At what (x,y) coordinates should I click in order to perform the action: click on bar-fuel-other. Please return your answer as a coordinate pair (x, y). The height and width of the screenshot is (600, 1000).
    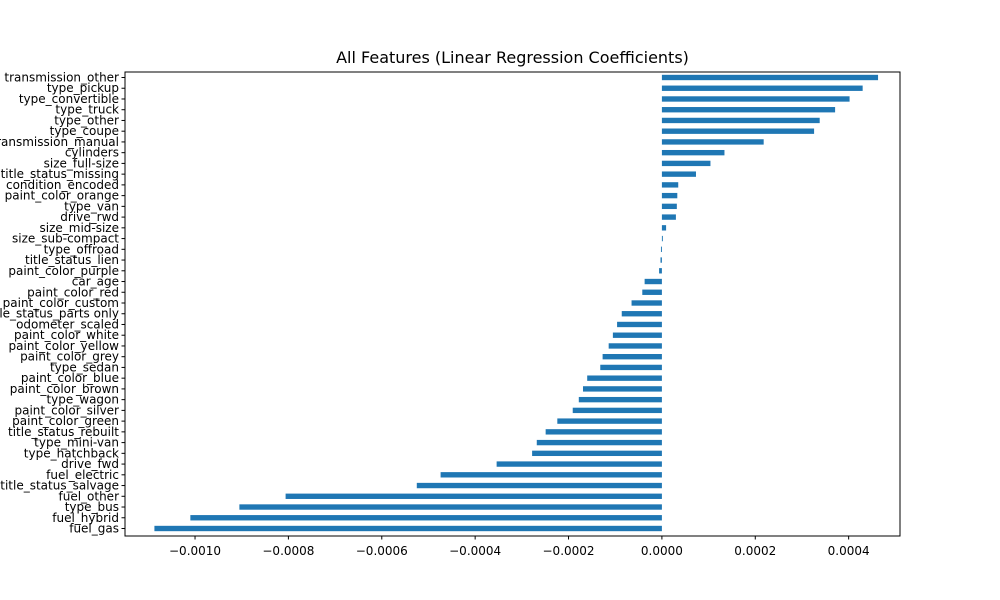
    Looking at the image, I should click on (473, 496).